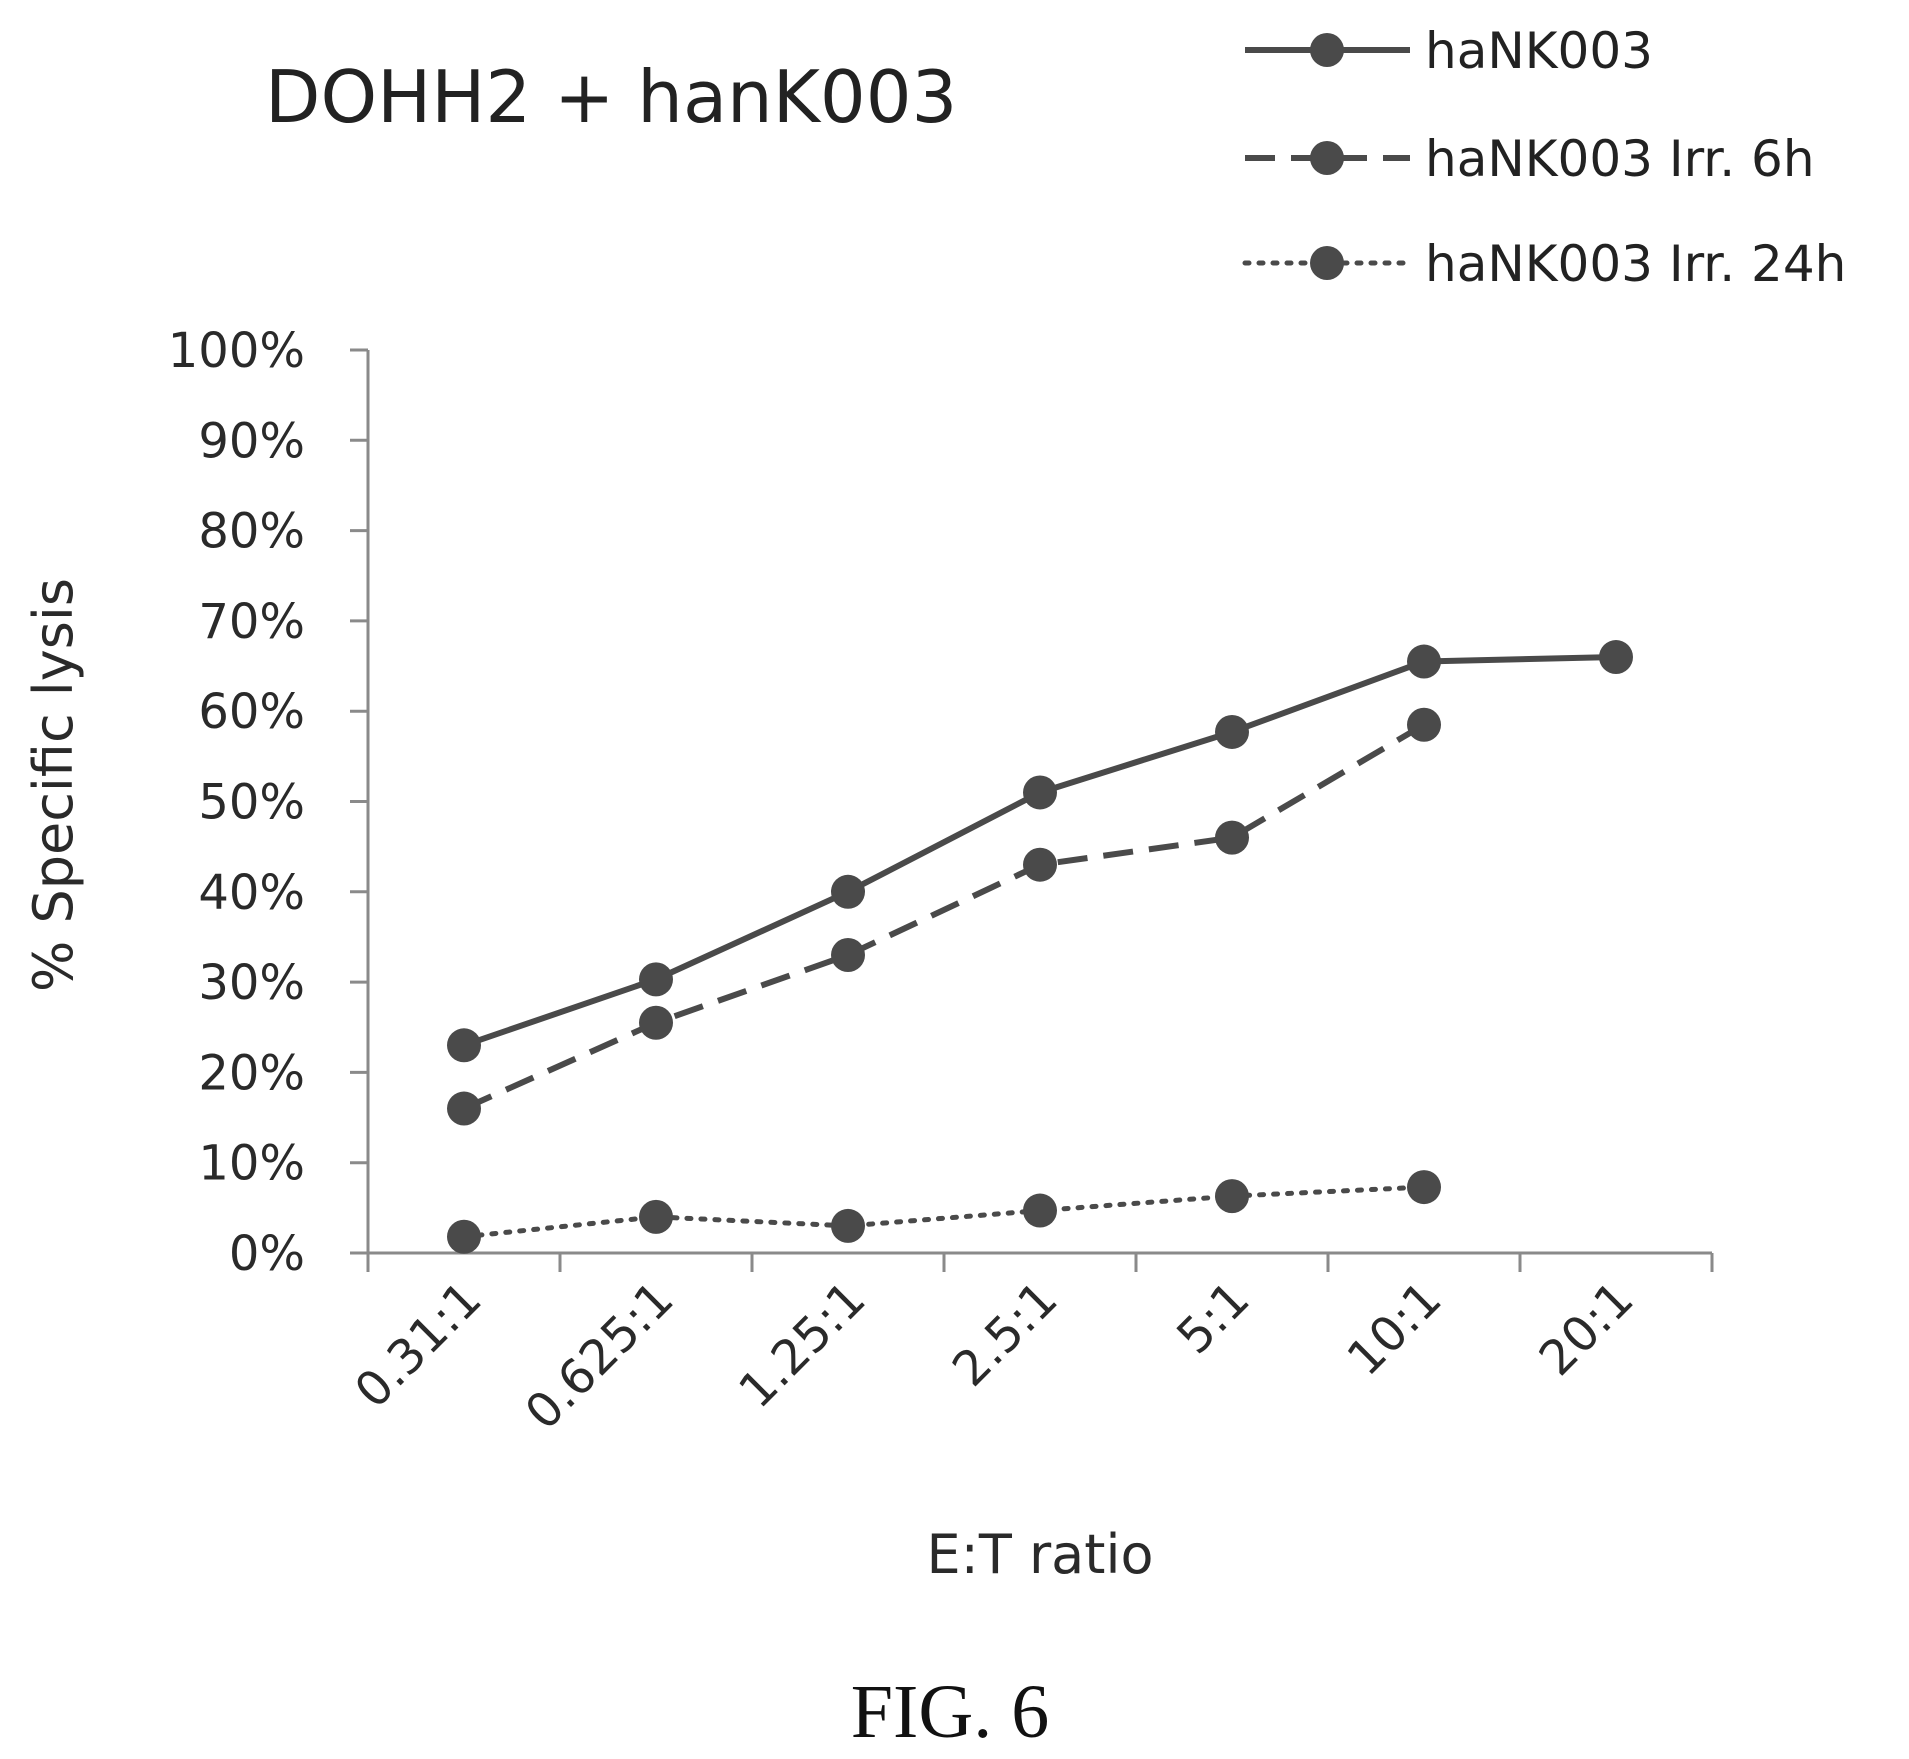  What do you see at coordinates (1395, 1329) in the screenshot?
I see `x-tick-label: 10:1` at bounding box center [1395, 1329].